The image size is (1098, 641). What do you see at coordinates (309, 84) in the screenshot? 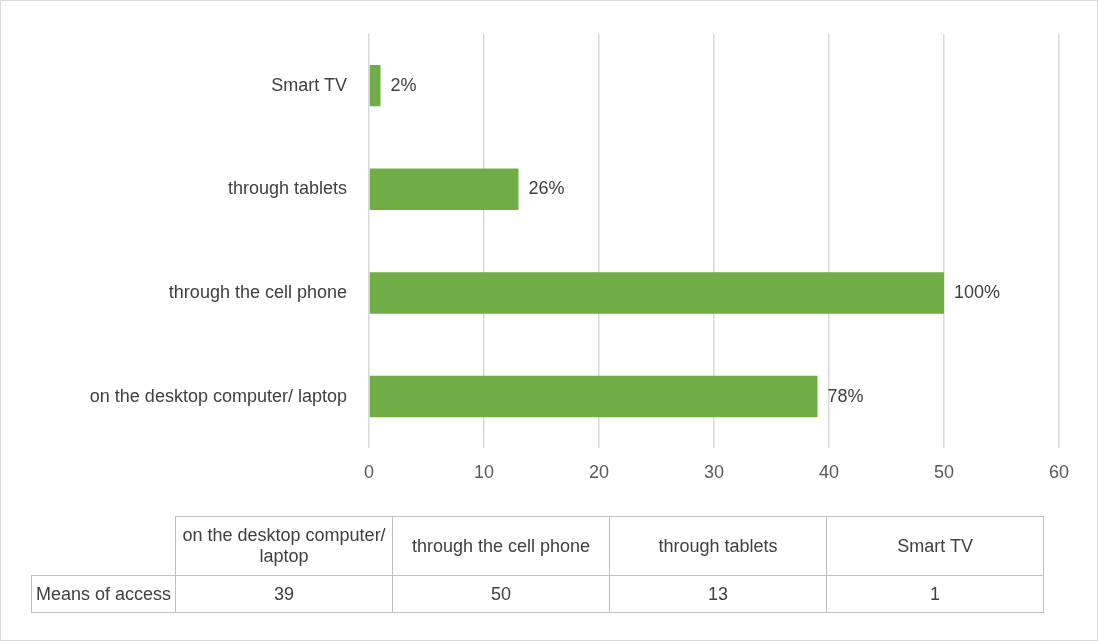
I see `y-tick-label: Smart TV` at bounding box center [309, 84].